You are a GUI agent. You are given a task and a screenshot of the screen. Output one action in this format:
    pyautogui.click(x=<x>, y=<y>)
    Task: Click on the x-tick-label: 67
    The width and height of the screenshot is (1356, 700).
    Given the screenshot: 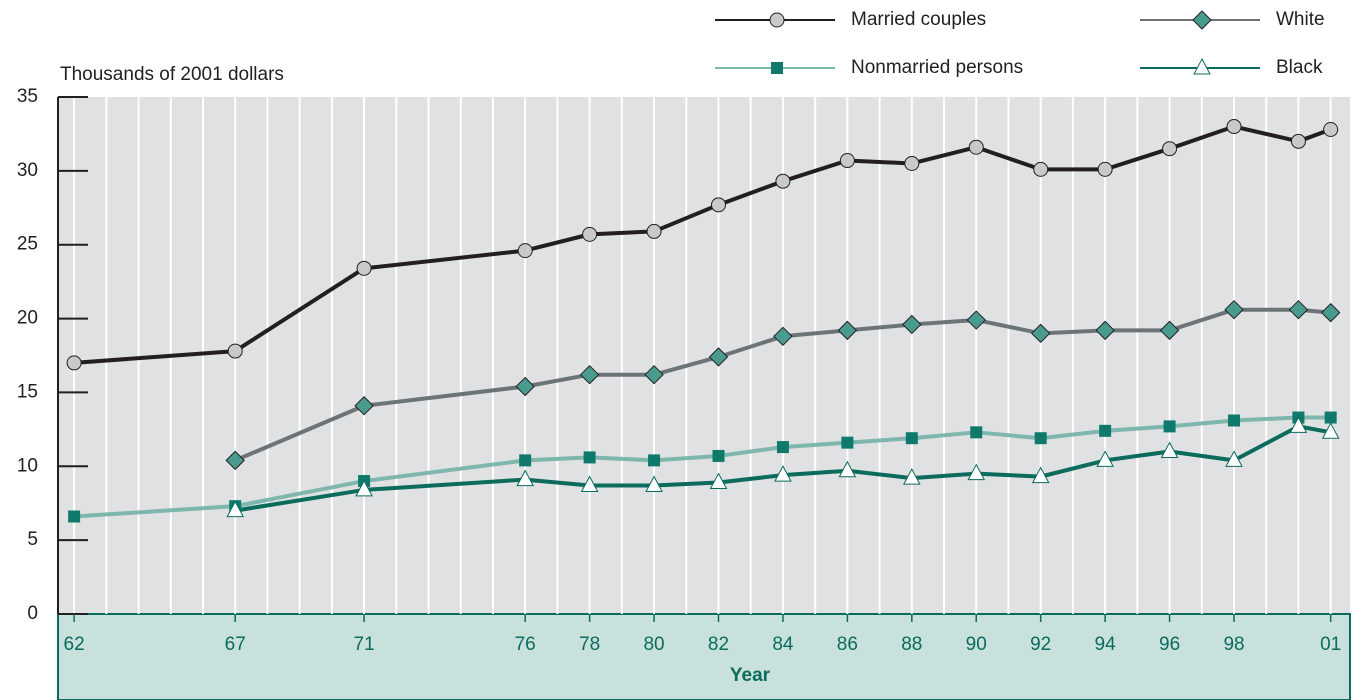 What is the action you would take?
    pyautogui.click(x=235, y=644)
    